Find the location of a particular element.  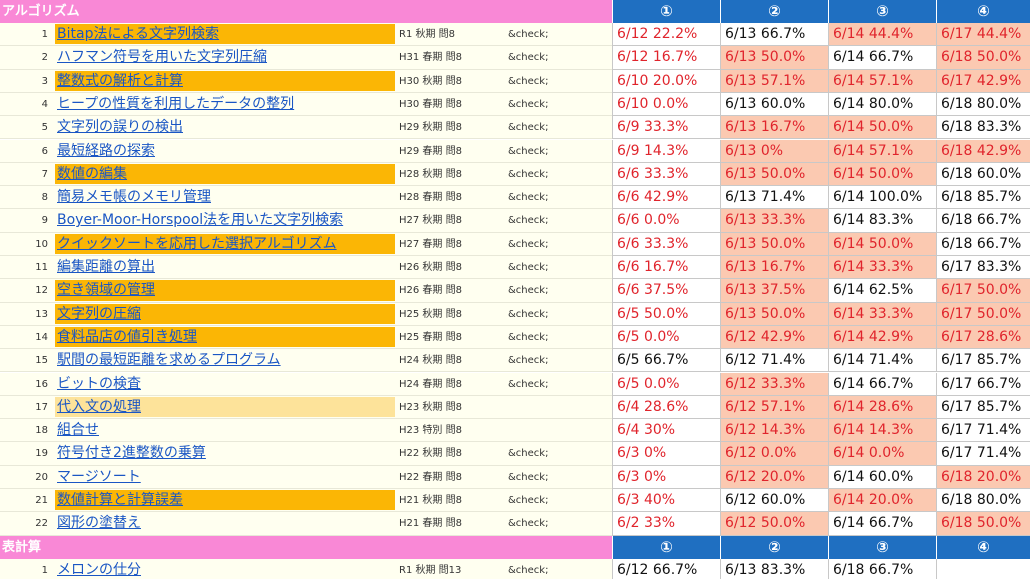

score-cell: 6/3 0% is located at coordinates (666, 454).